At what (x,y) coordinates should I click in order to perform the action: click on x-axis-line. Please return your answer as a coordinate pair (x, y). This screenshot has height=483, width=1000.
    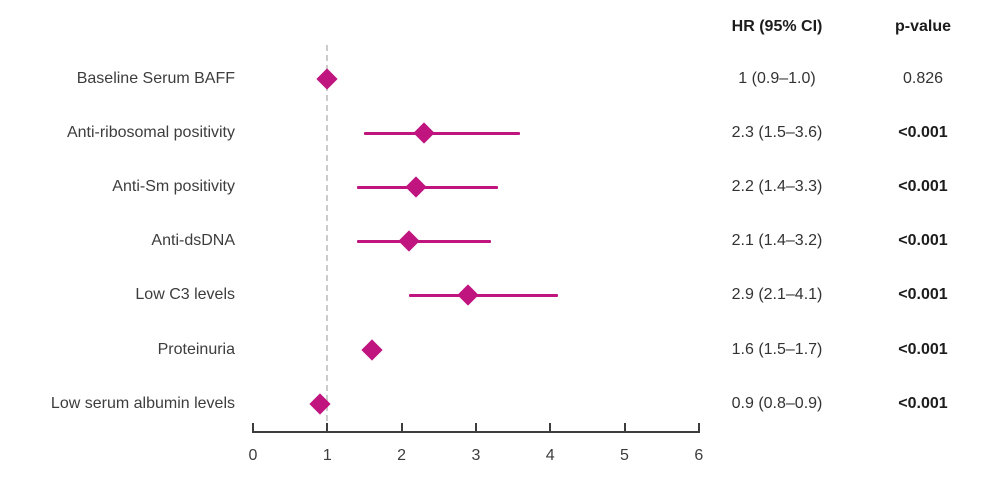
    Looking at the image, I should click on (476, 432).